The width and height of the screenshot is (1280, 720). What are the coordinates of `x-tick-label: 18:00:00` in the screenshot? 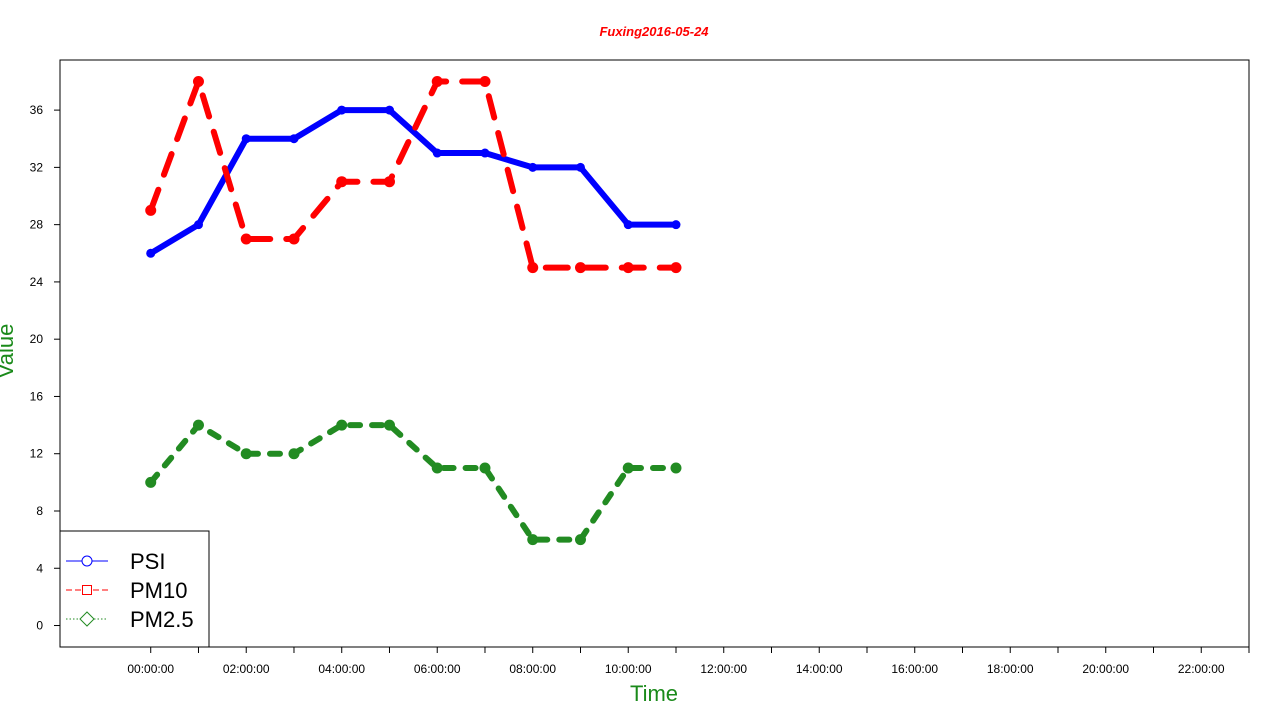 It's located at (1010, 669).